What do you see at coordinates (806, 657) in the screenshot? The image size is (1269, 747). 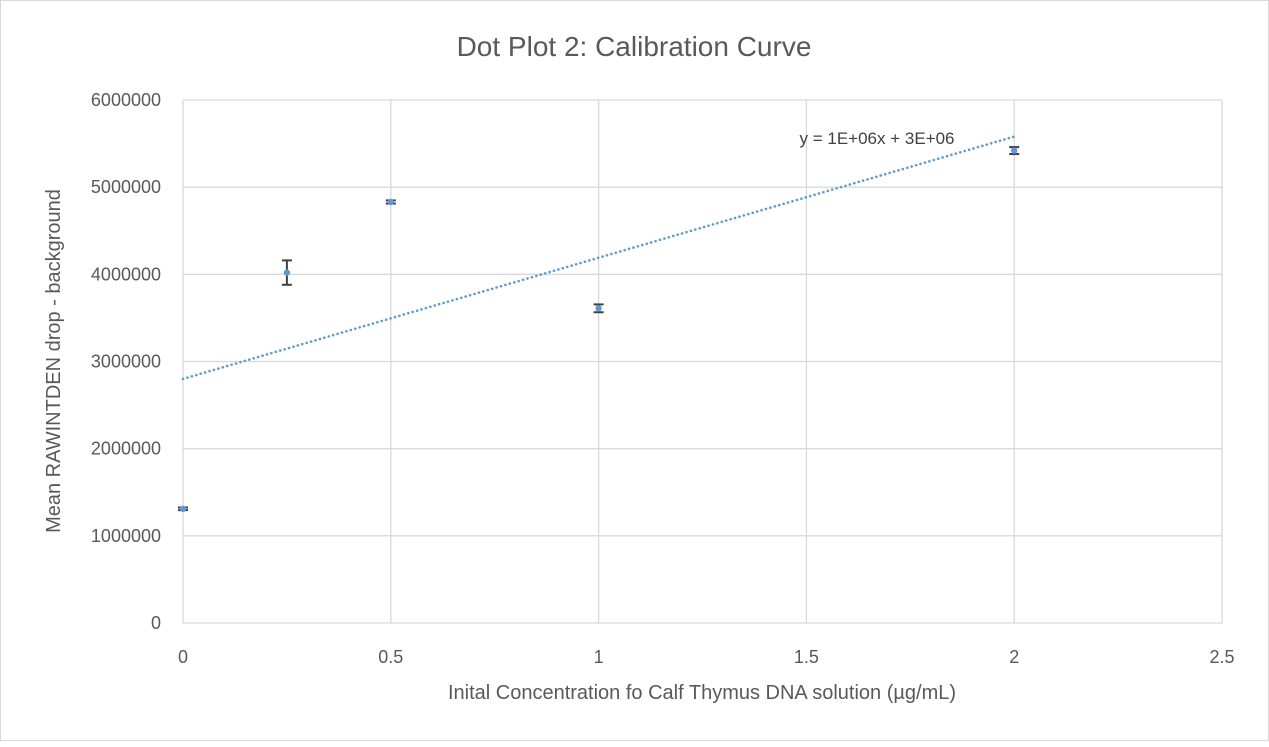 I see `x-tick-label: 1.5` at bounding box center [806, 657].